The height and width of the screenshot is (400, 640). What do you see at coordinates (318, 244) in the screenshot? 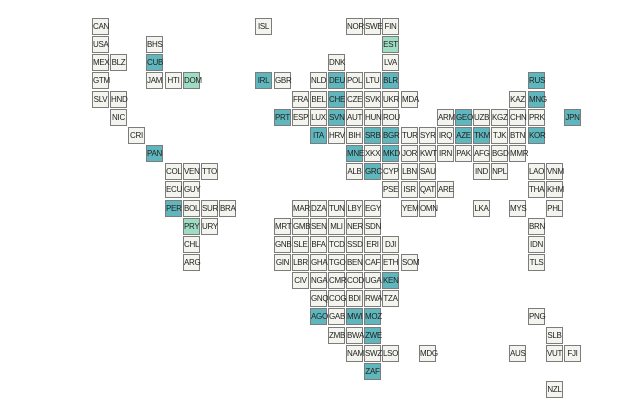
I see `country-tile-bfa: BFA` at bounding box center [318, 244].